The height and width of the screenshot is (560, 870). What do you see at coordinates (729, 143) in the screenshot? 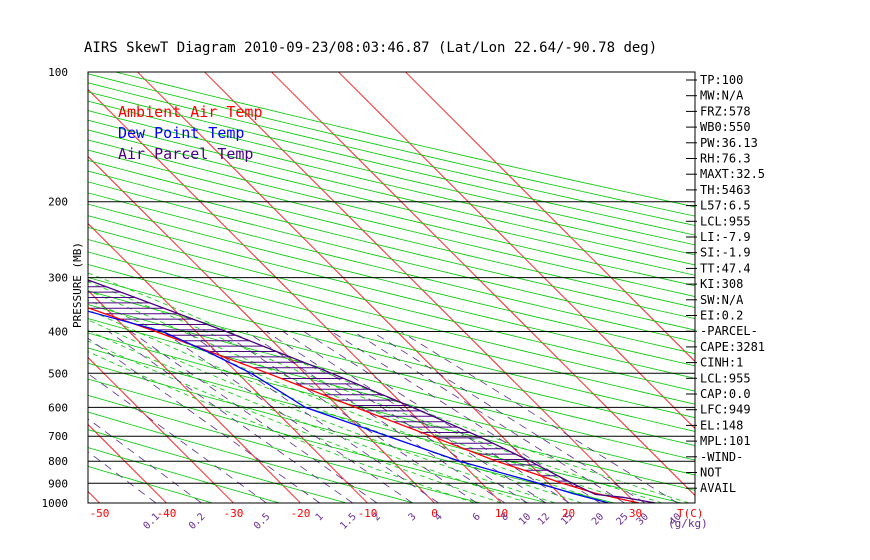
I see `index-label: PW:36.13` at bounding box center [729, 143].